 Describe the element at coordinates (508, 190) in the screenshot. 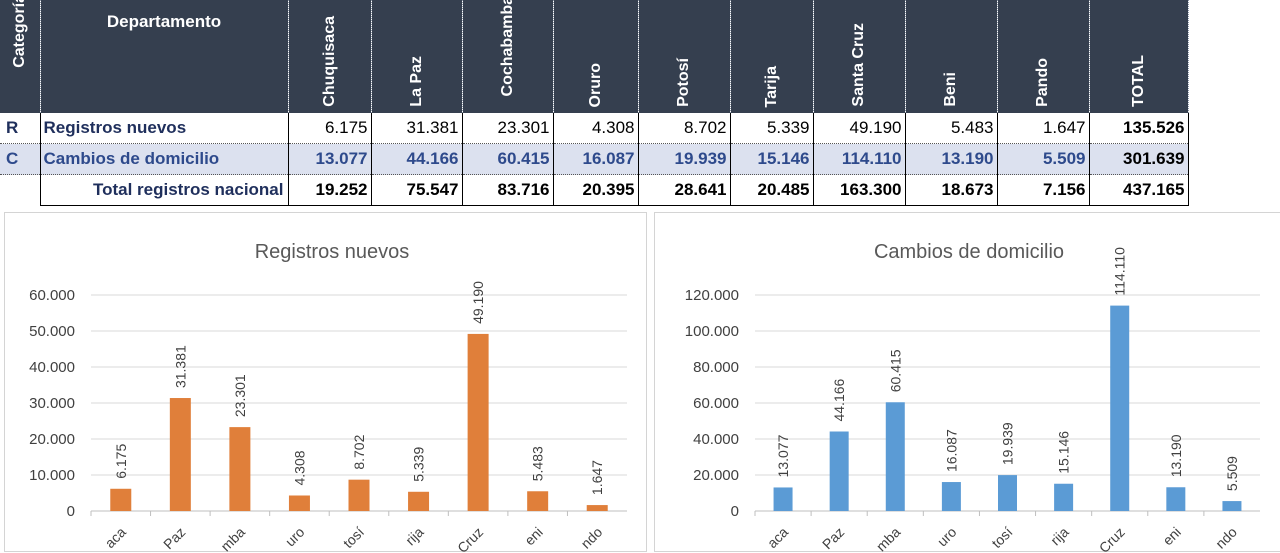

I see `table-cell: 83.716` at that location.